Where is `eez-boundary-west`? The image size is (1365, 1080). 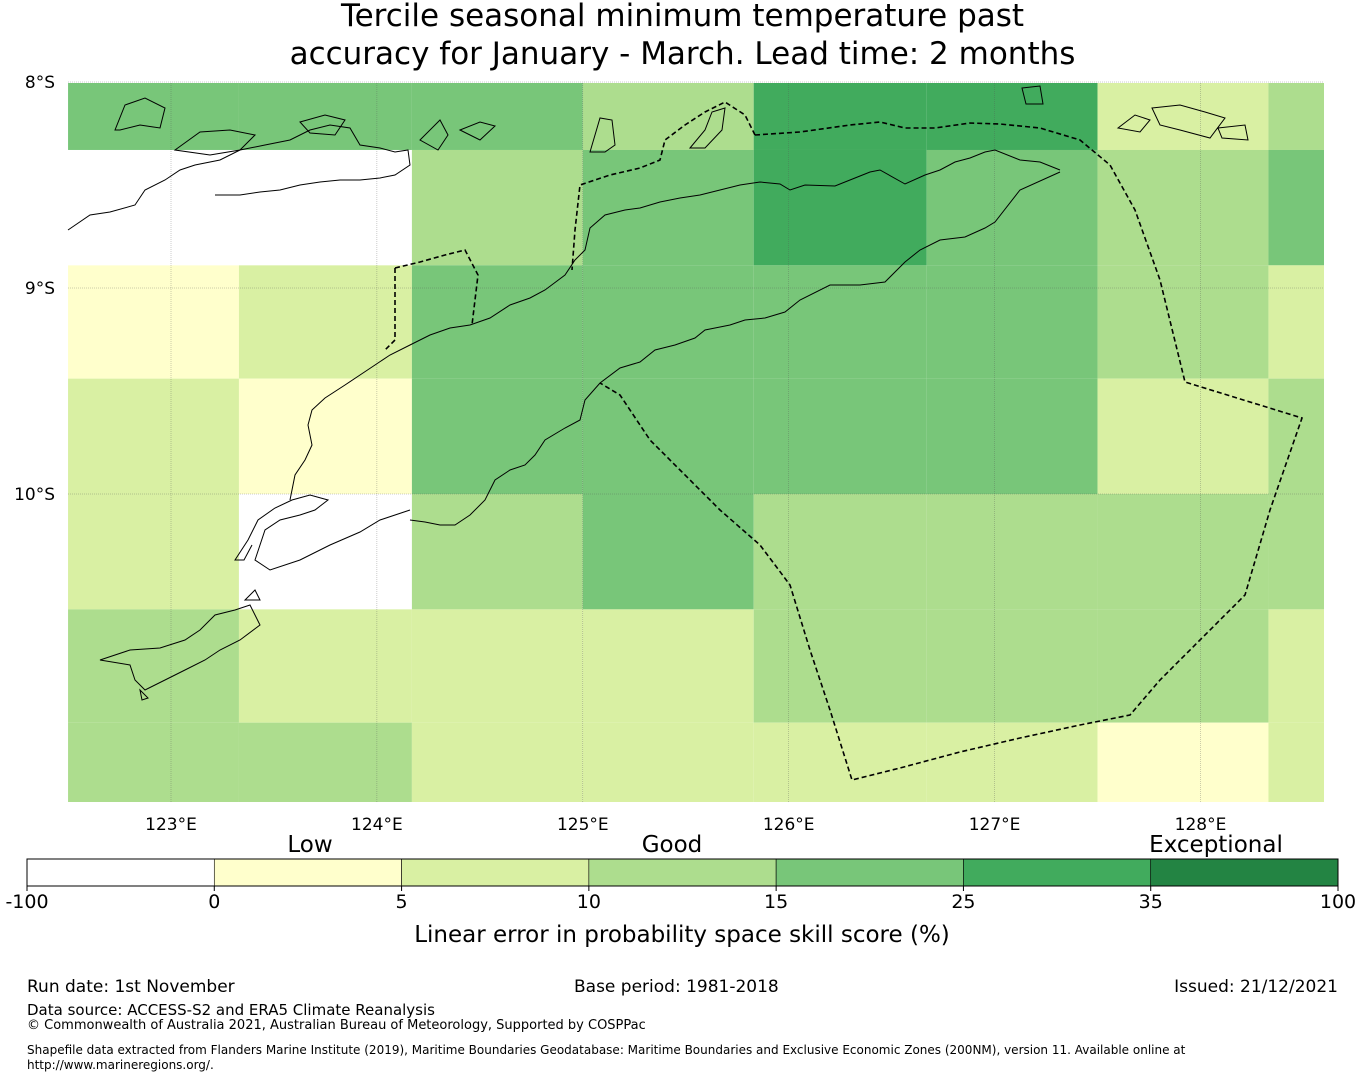 eez-boundary-west is located at coordinates (431, 300).